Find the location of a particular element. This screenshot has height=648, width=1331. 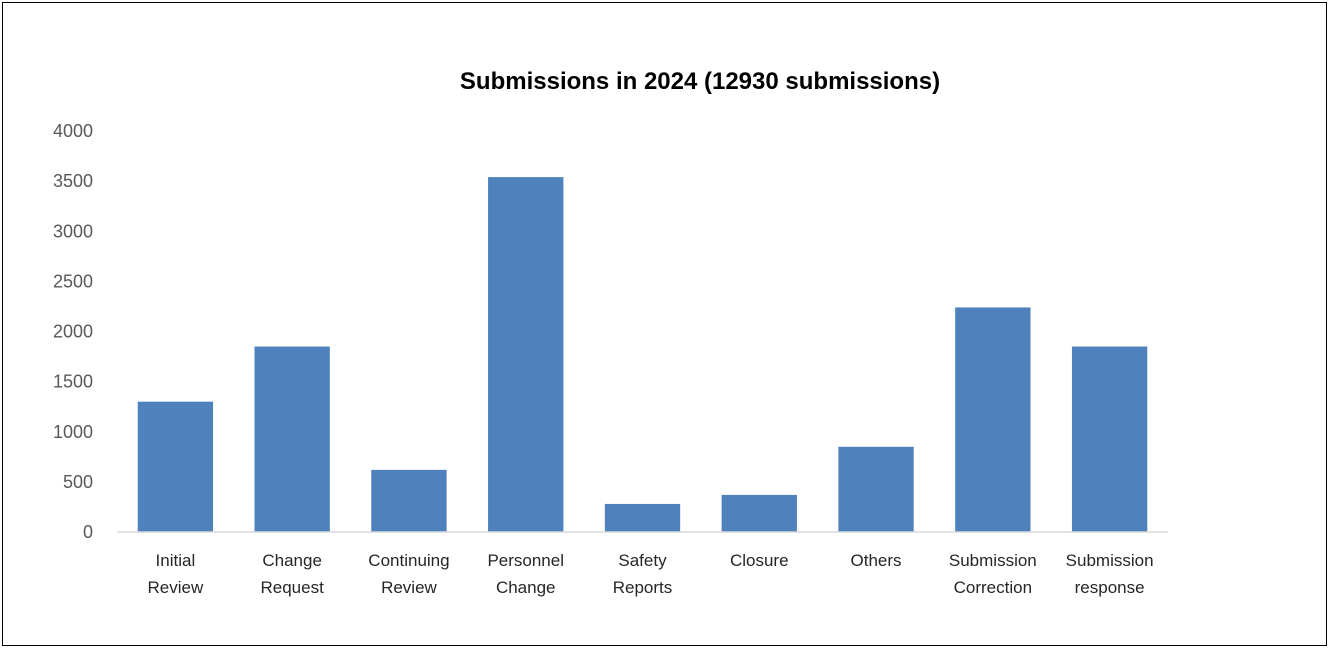

y-tick-label: 500 is located at coordinates (78, 482).